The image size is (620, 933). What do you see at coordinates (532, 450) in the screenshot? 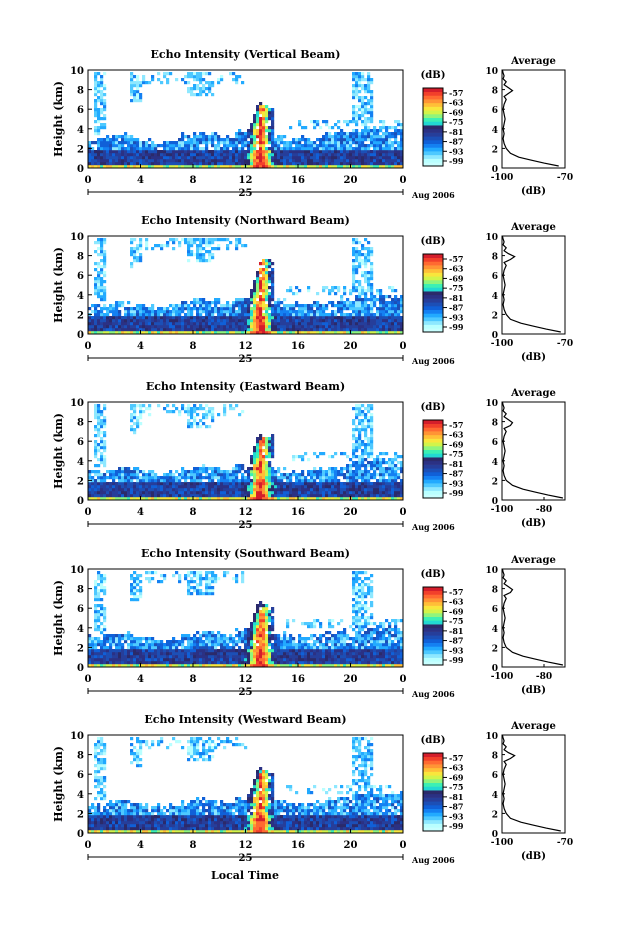
I see `average-line` at bounding box center [532, 450].